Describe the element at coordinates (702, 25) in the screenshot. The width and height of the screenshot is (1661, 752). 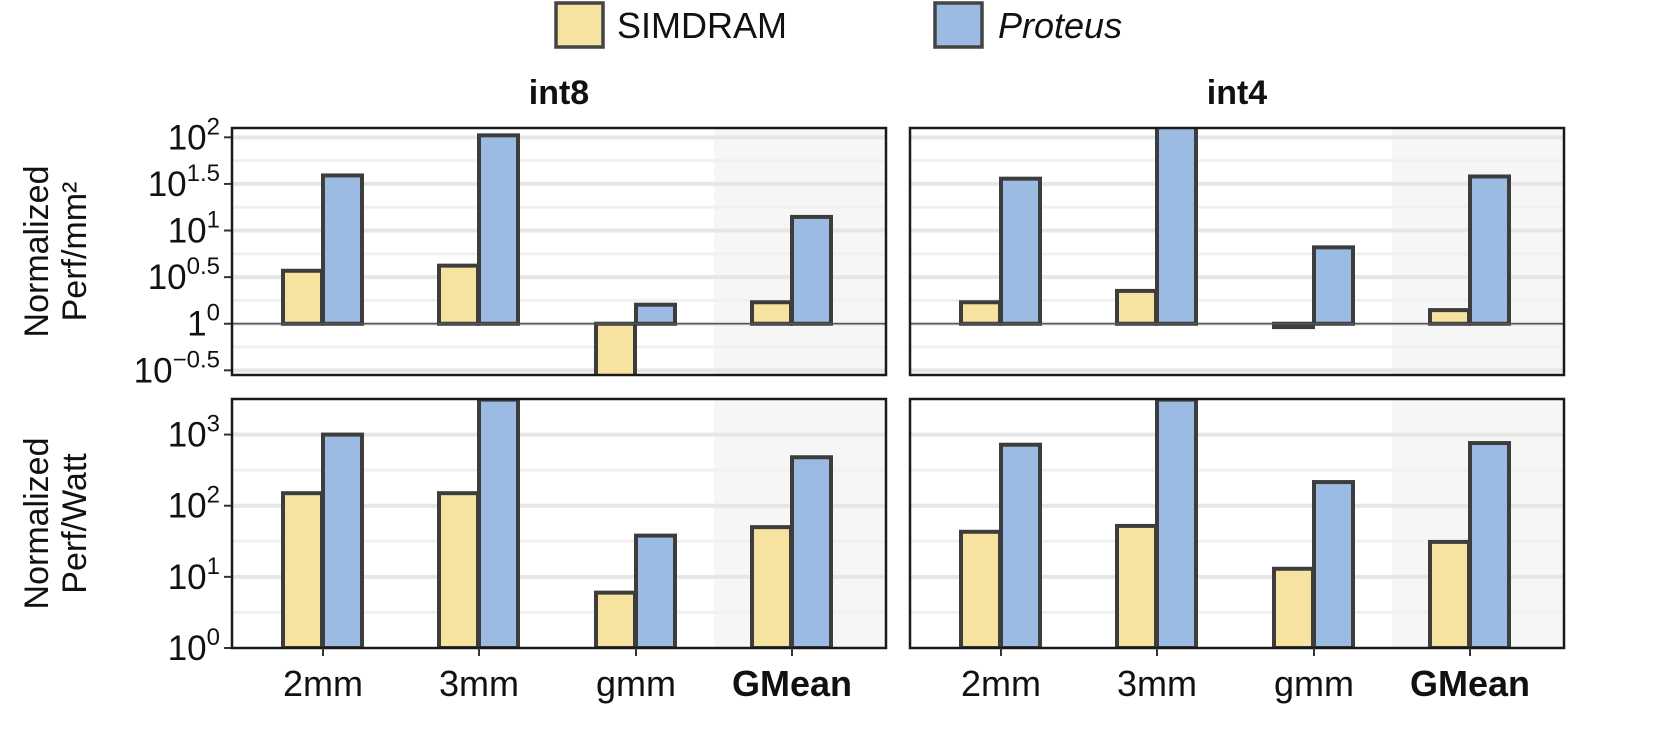
I see `legend-label-simdram: SIMDRAM` at that location.